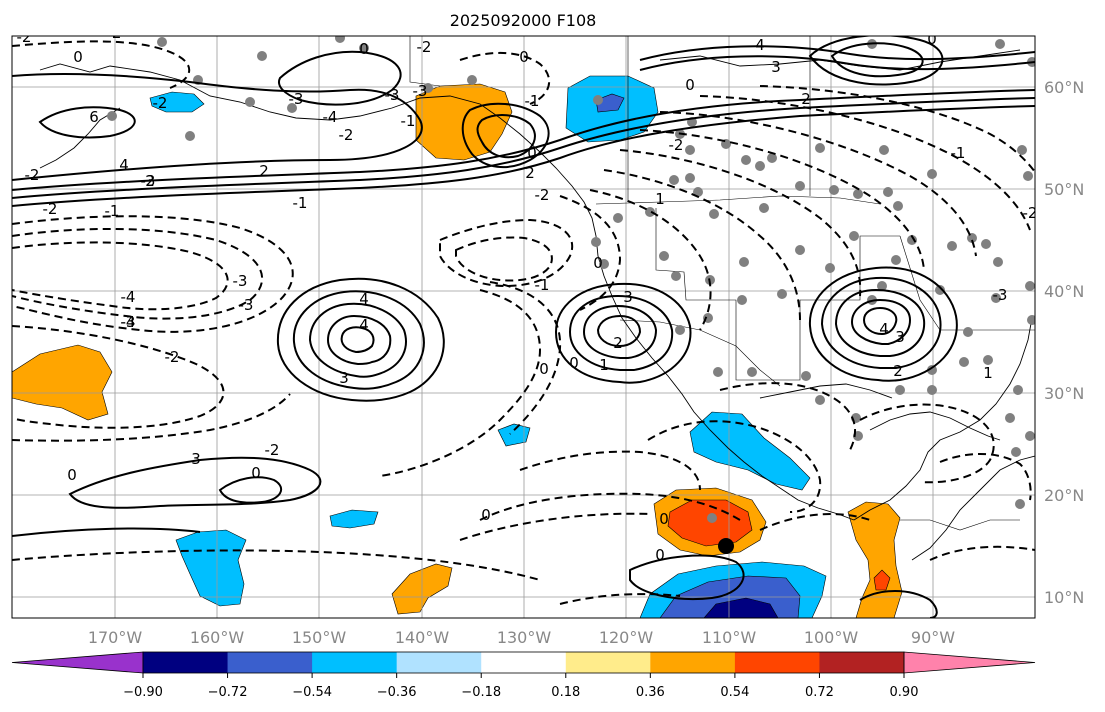 The height and width of the screenshot is (712, 1105). I want to click on shade-royal-canada, so click(610, 103).